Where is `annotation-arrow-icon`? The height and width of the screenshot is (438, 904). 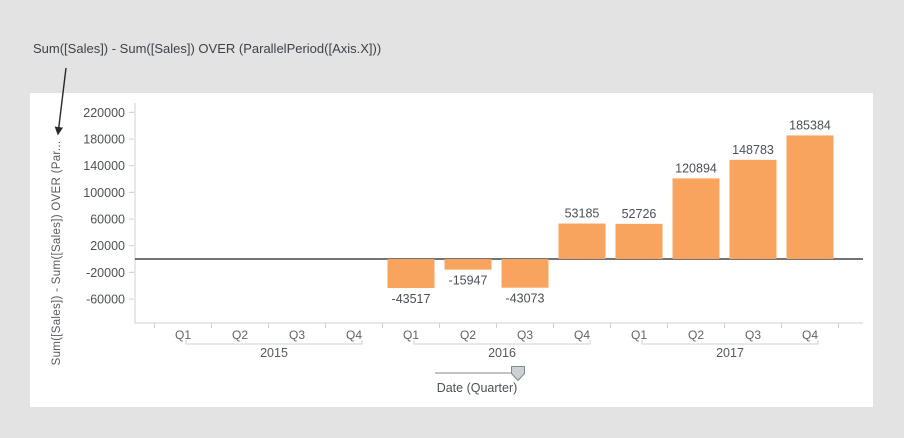
annotation-arrow-icon is located at coordinates (60, 101).